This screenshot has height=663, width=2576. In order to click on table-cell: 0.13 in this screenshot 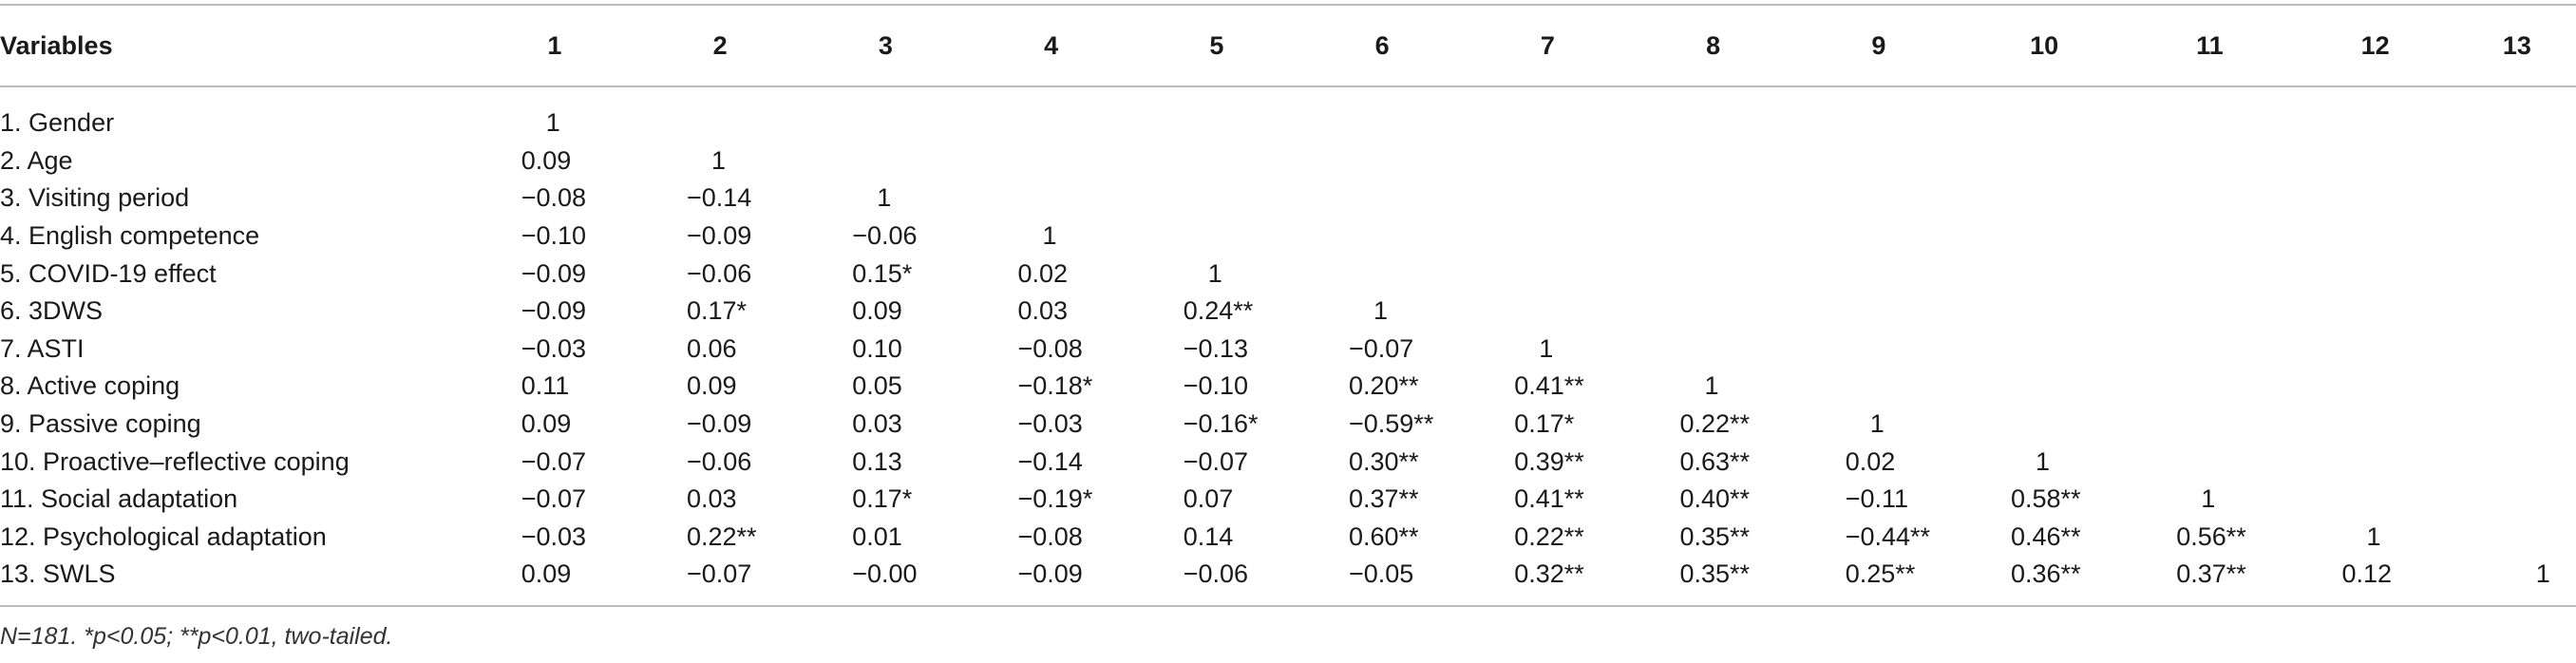, I will do `click(885, 462)`.